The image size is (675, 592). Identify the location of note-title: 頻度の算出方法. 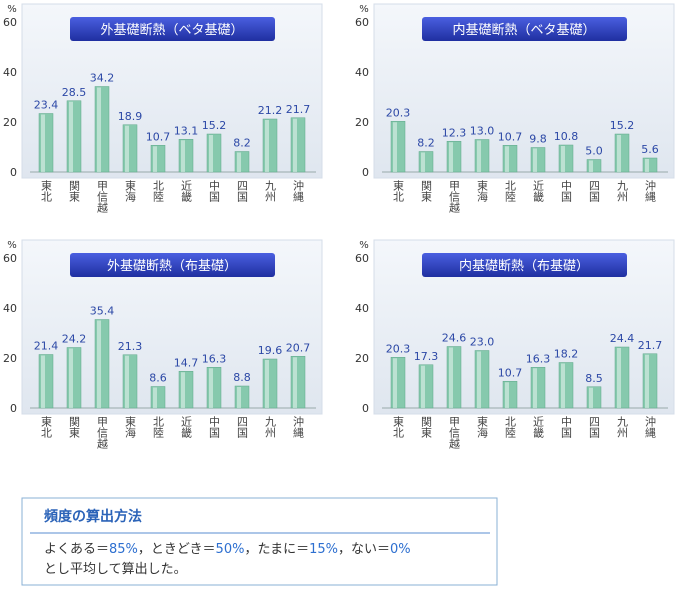
(93, 516).